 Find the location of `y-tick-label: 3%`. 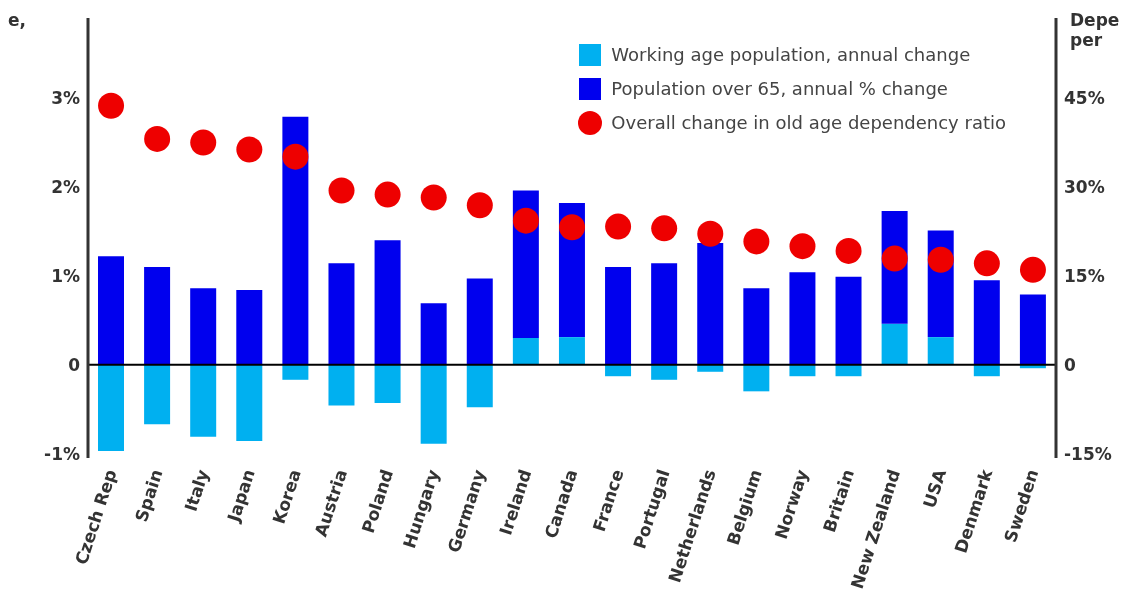

y-tick-label: 3% is located at coordinates (65, 98).